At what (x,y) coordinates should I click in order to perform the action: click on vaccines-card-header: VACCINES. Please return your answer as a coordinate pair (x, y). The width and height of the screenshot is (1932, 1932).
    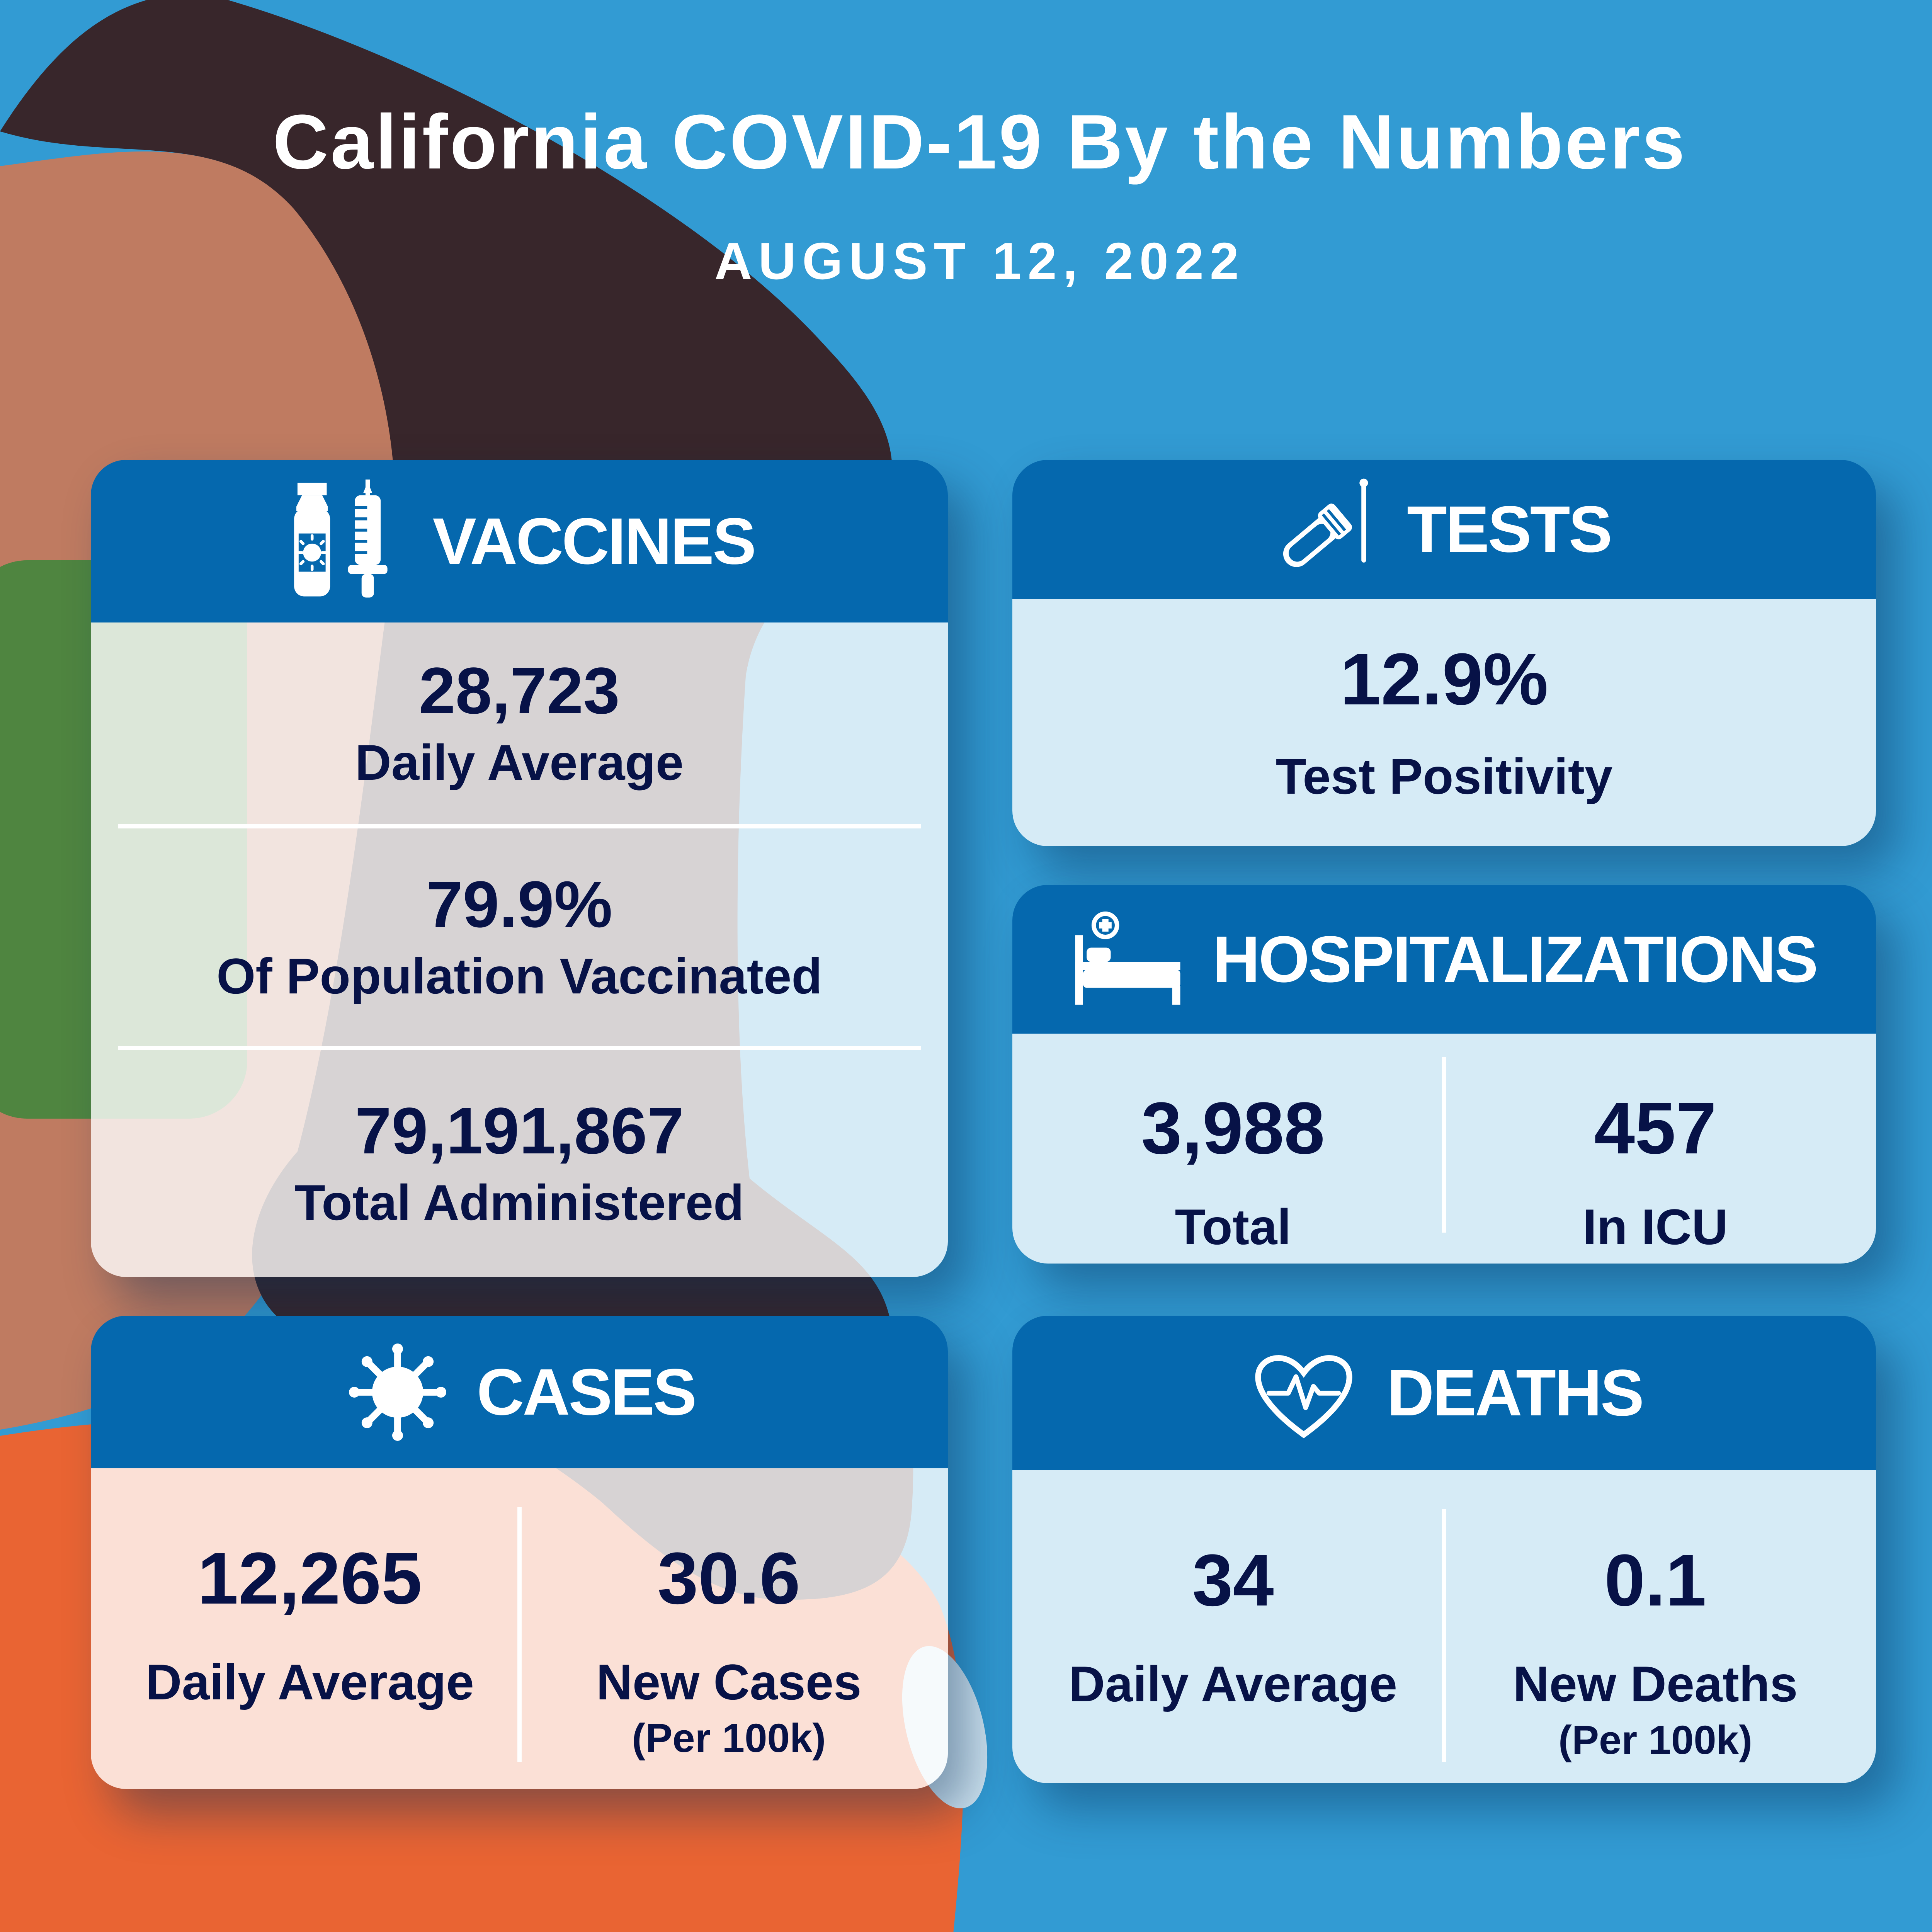
    Looking at the image, I should click on (519, 541).